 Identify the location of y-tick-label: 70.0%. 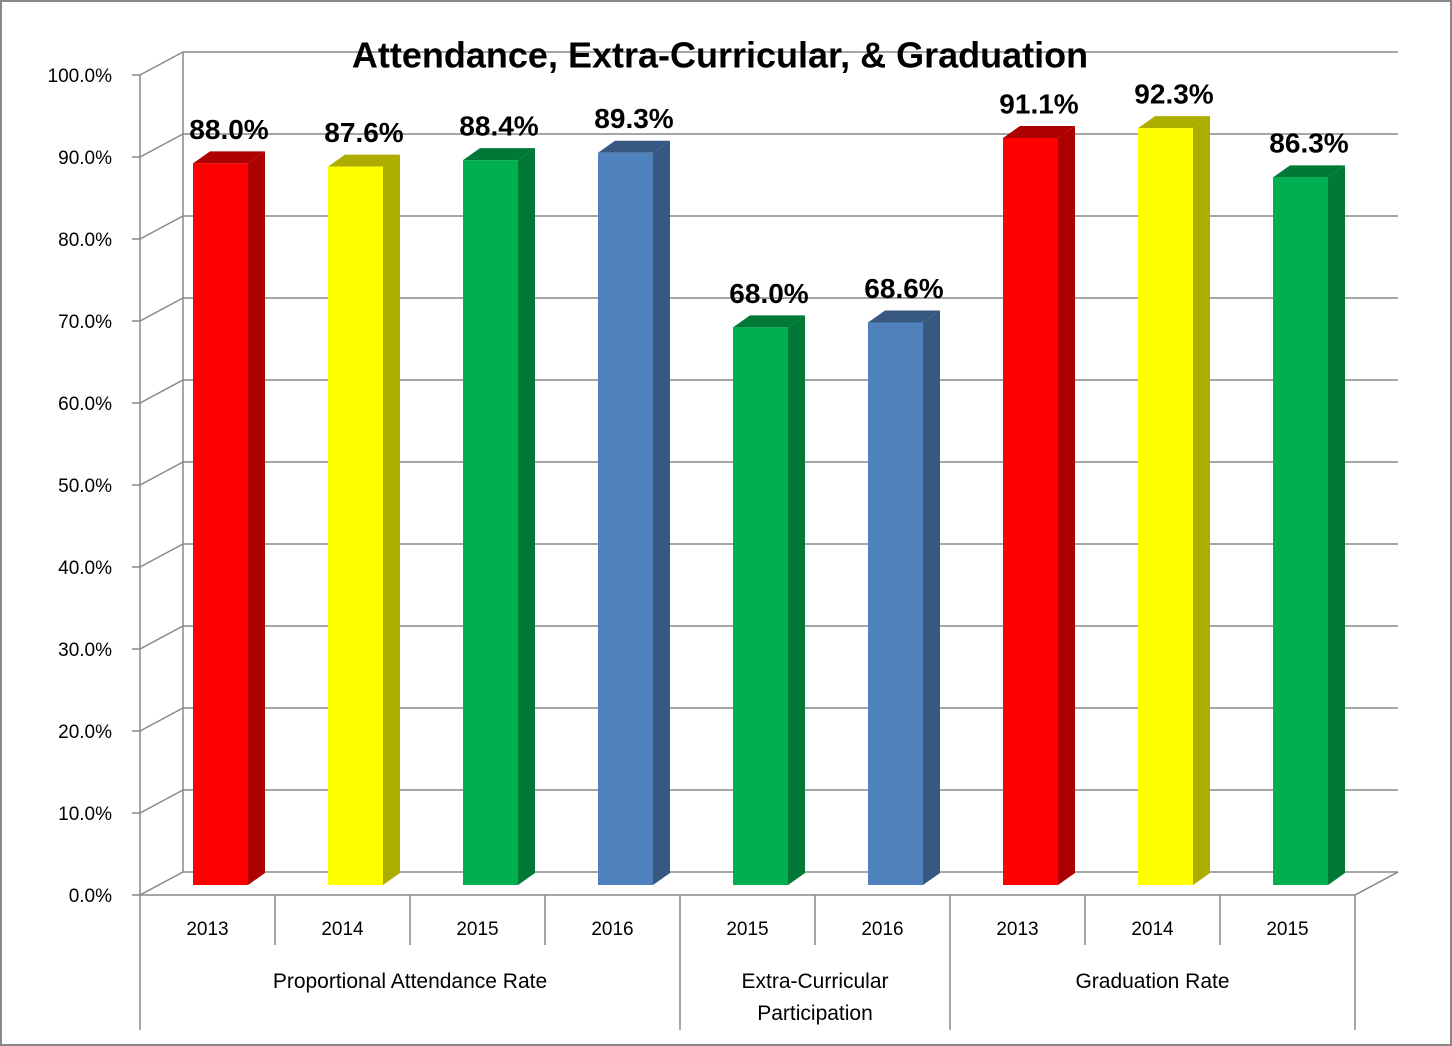
(85, 322).